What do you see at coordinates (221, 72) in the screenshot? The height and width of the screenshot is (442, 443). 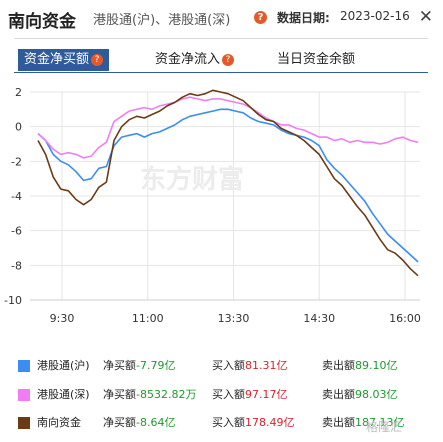 I see `tab-underline` at bounding box center [221, 72].